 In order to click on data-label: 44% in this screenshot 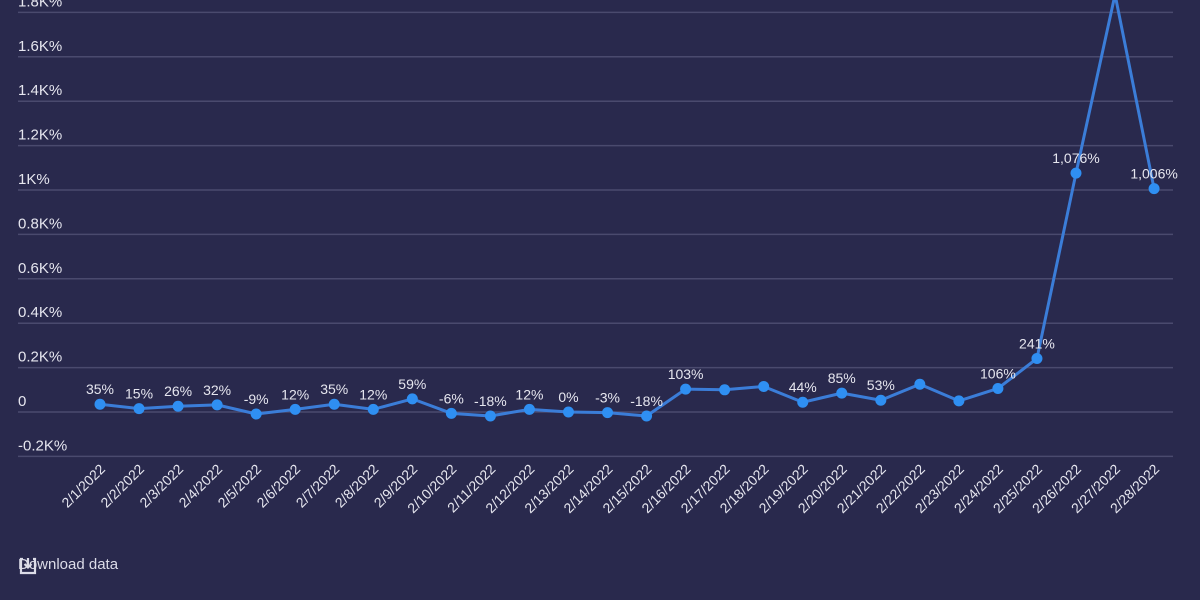, I will do `click(803, 387)`.